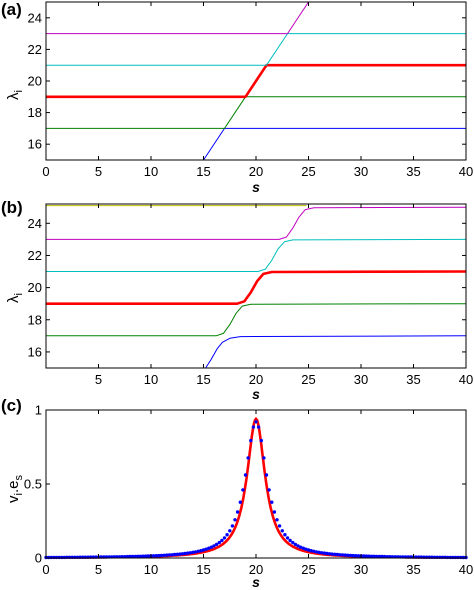 The width and height of the screenshot is (474, 590). I want to click on panel-c-xtick-label: 10, so click(151, 569).